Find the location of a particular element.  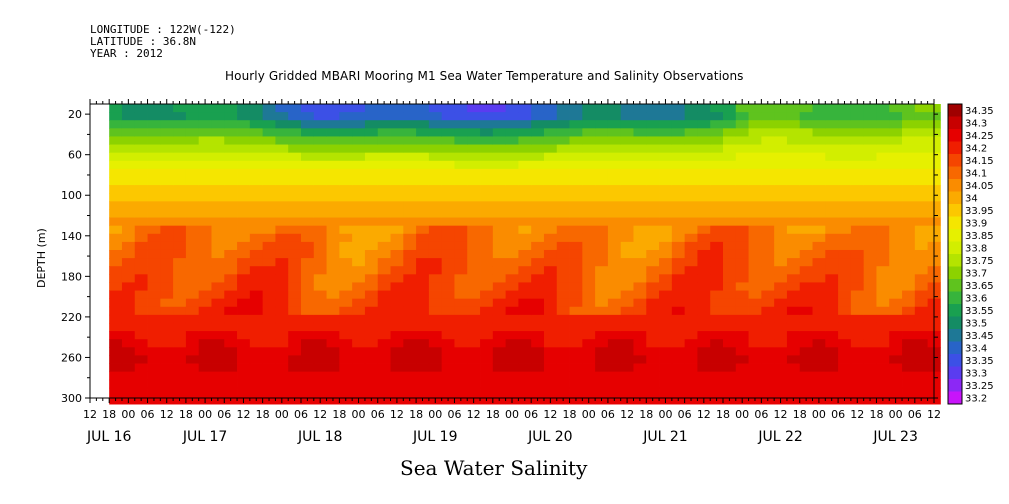

x-day-label: JUL 23 is located at coordinates (894, 437).